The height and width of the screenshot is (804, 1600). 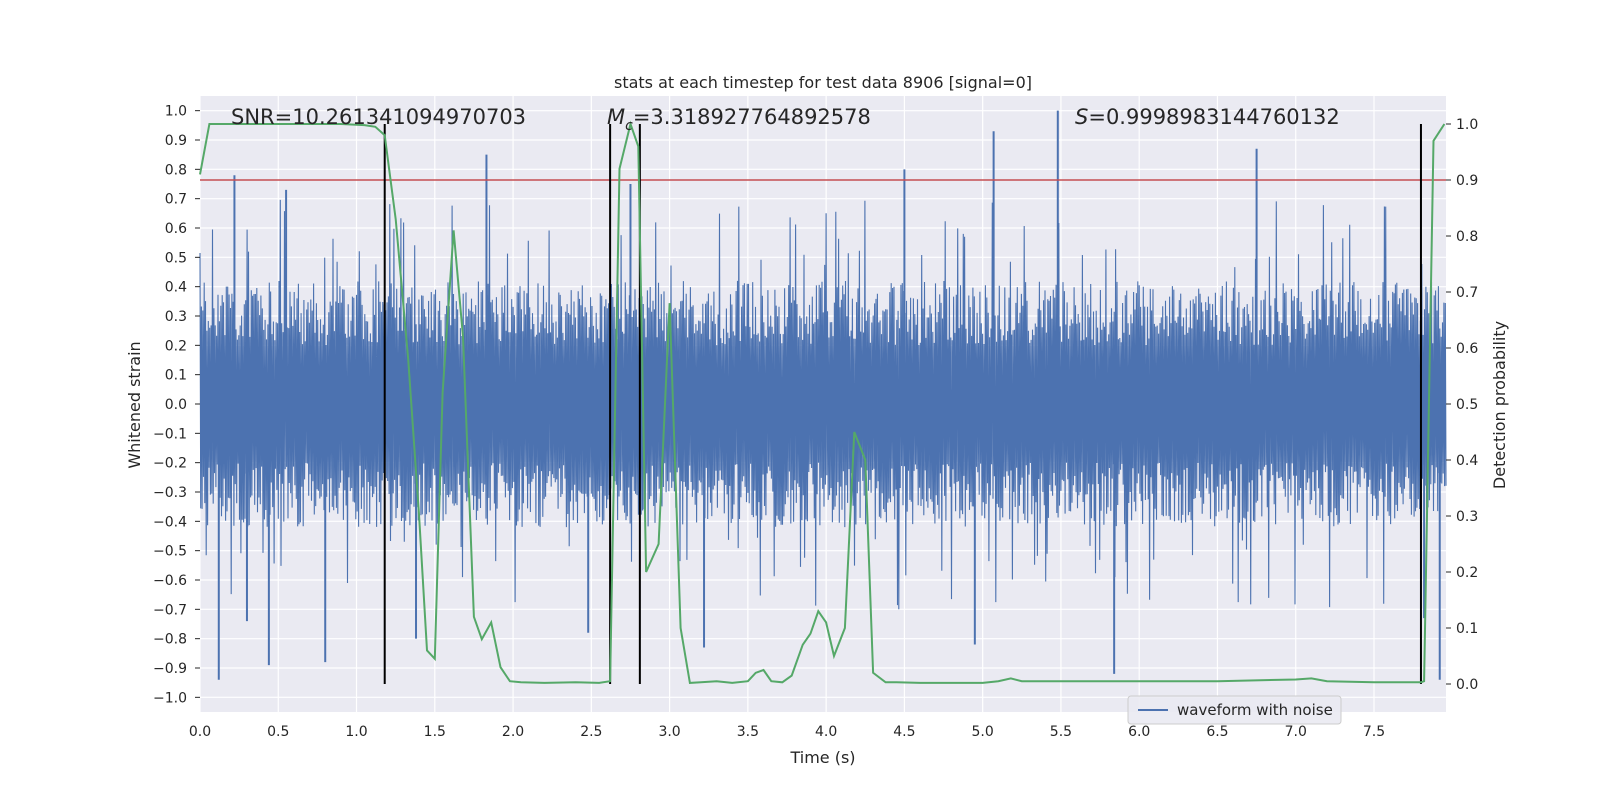 What do you see at coordinates (176, 376) in the screenshot?
I see `left-tick-label-9: 0.1` at bounding box center [176, 376].